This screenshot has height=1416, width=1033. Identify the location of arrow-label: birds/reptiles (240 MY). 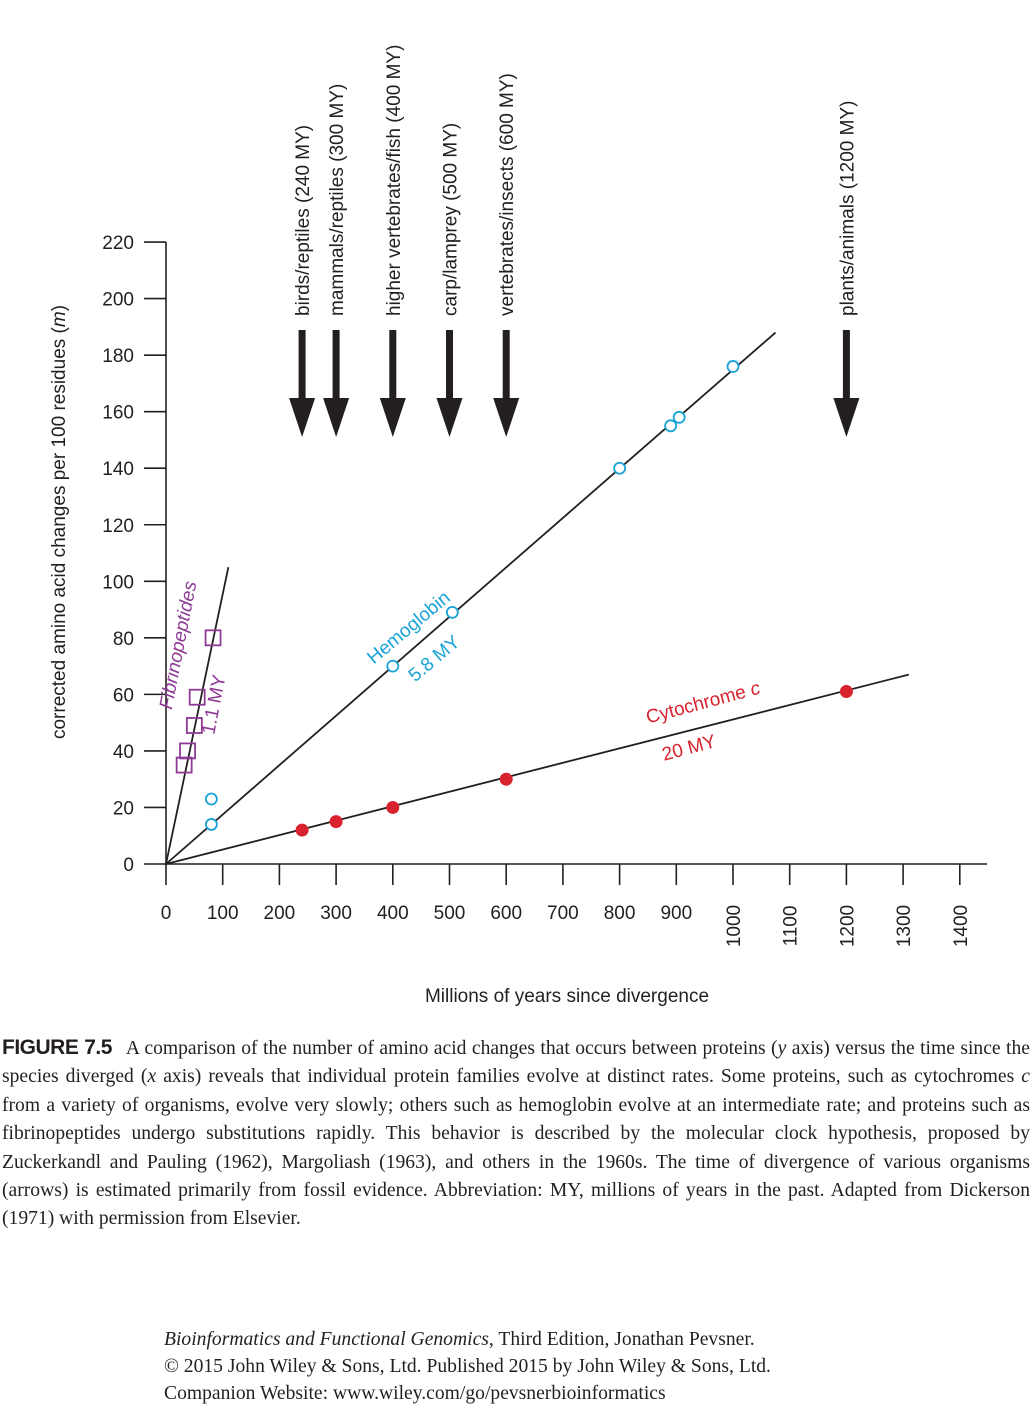
(303, 220).